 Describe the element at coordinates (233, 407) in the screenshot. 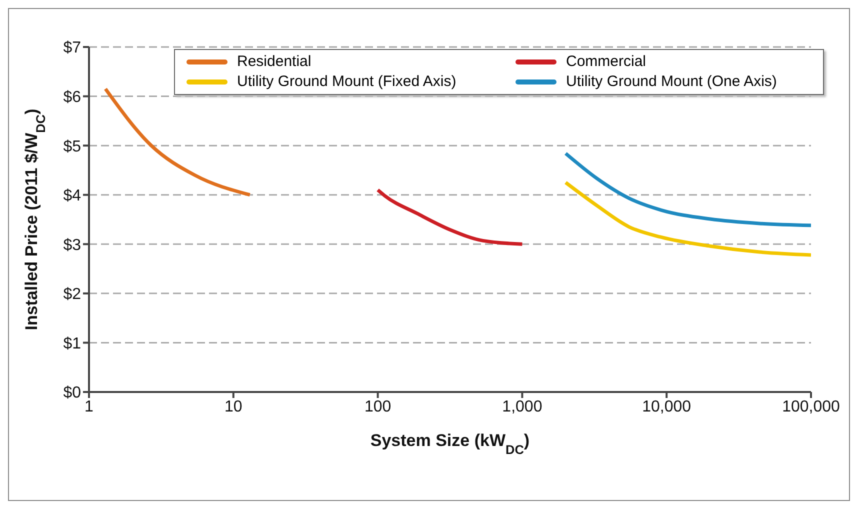

I see `x-tick-label: 10` at that location.